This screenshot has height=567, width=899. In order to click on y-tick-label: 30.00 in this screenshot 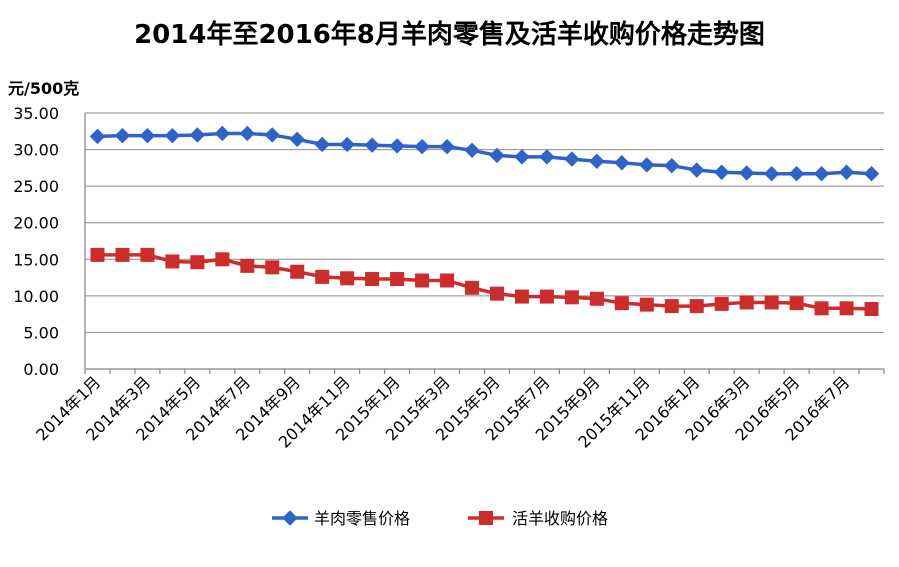, I will do `click(36, 150)`.